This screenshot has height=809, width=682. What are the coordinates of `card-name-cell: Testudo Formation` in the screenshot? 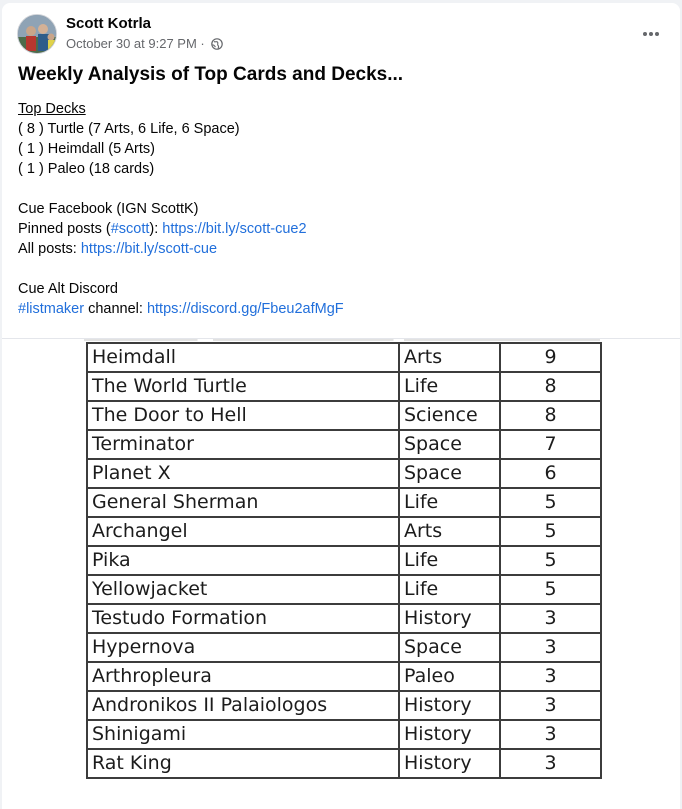 It's located at (243, 618).